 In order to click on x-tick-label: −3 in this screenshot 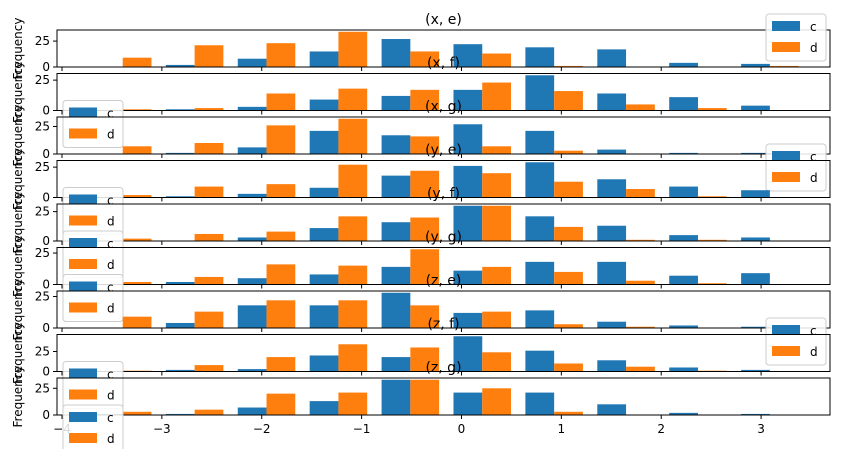, I will do `click(162, 429)`.